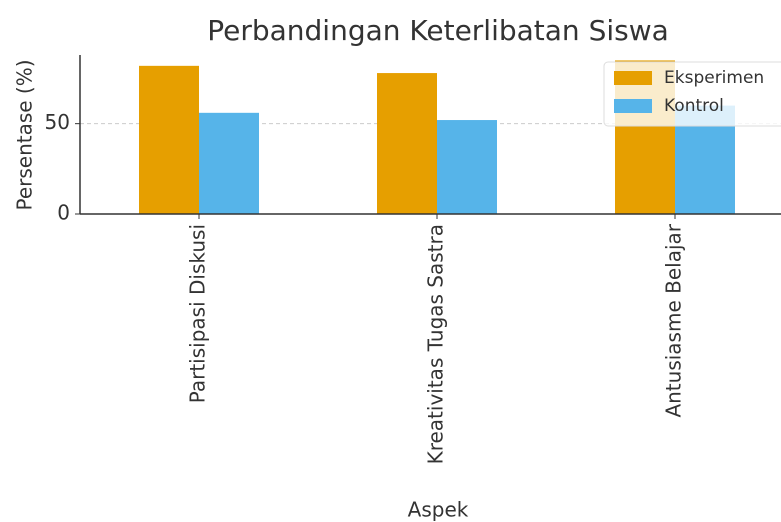  Describe the element at coordinates (436, 344) in the screenshot. I see `x-tick-label: Kreativitas Tugas Sastra` at that location.